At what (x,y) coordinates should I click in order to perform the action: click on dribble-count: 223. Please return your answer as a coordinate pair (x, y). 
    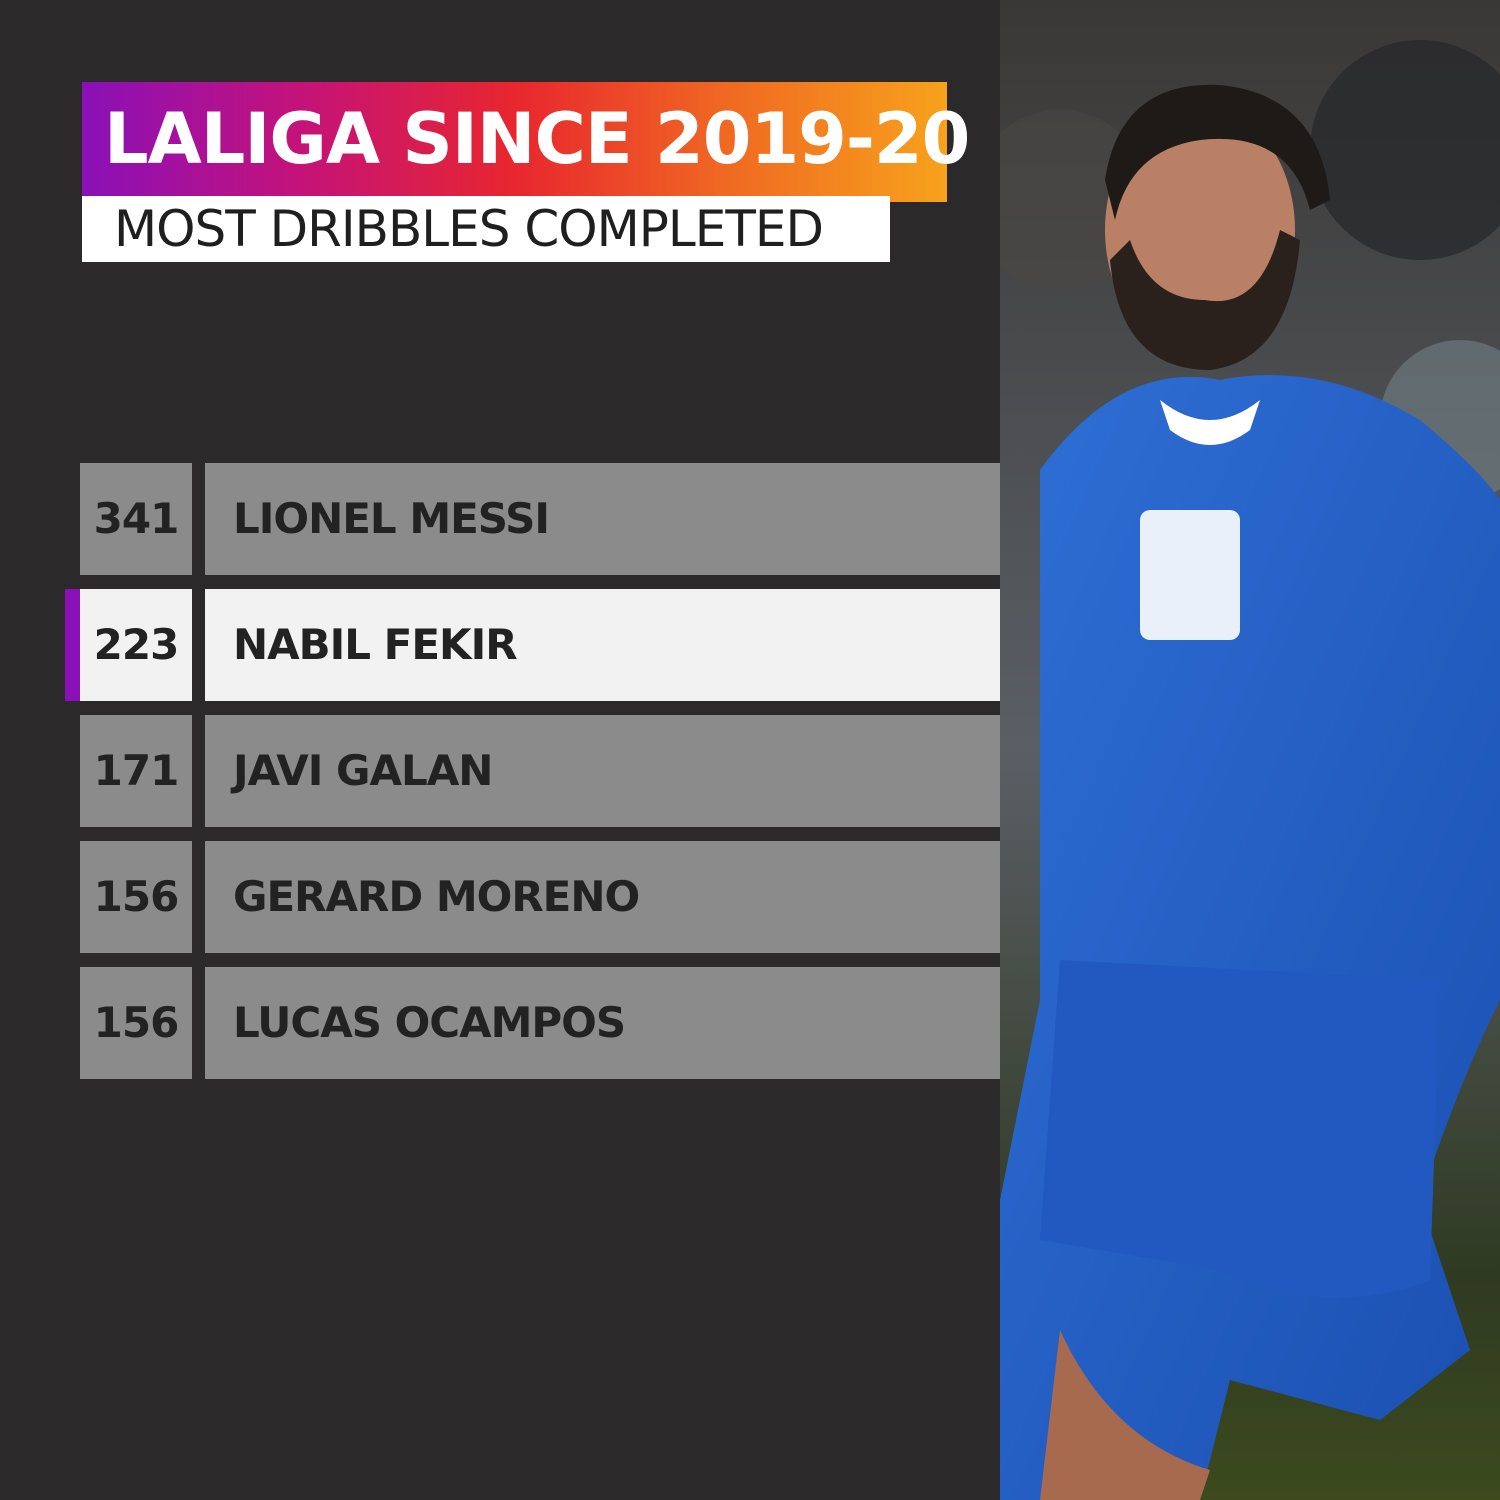
    Looking at the image, I should click on (136, 645).